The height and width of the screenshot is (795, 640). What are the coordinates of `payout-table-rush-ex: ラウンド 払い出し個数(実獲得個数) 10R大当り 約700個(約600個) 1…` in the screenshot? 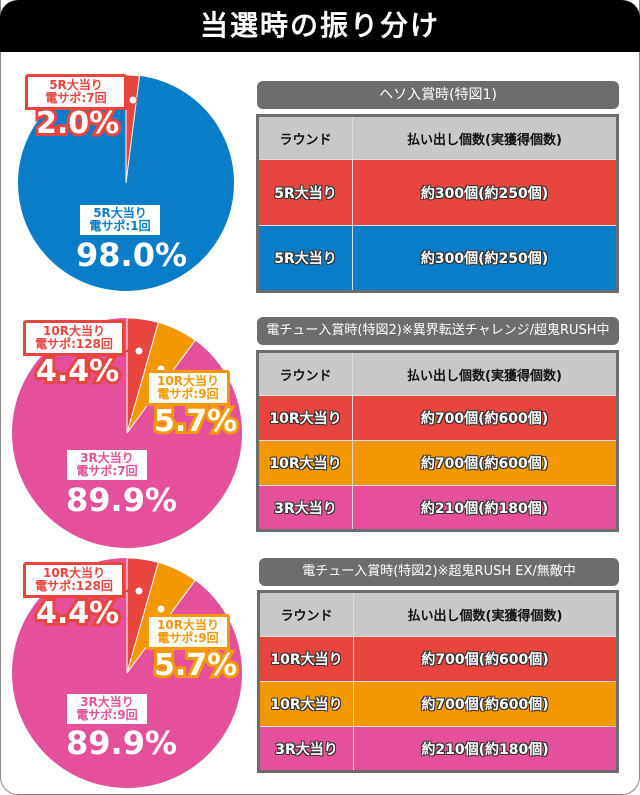 It's located at (438, 681).